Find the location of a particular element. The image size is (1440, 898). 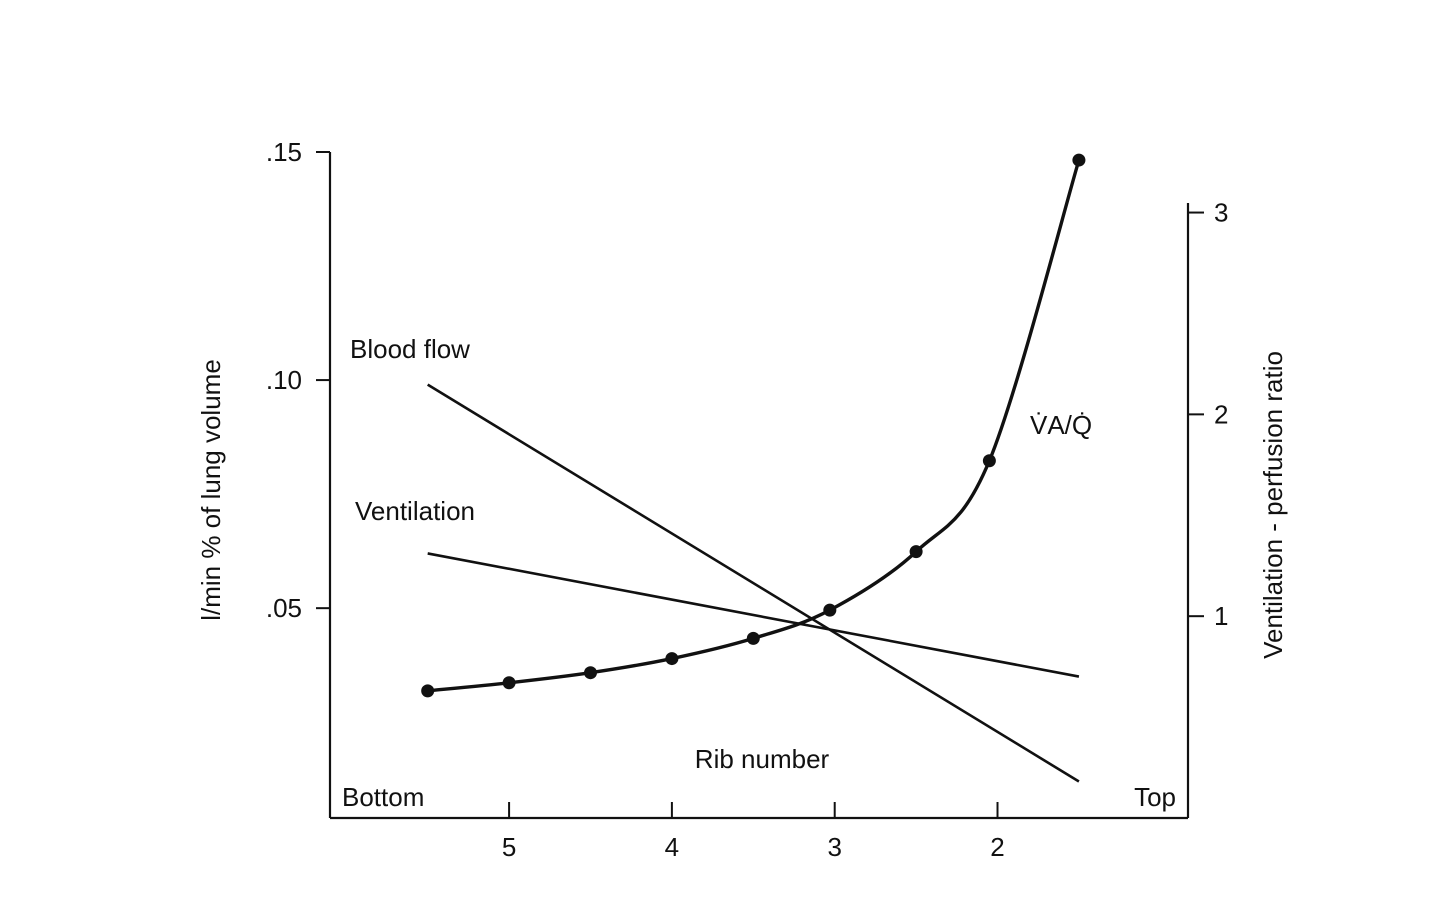

right-y-tick-label-1: 2 is located at coordinates (1221, 414).